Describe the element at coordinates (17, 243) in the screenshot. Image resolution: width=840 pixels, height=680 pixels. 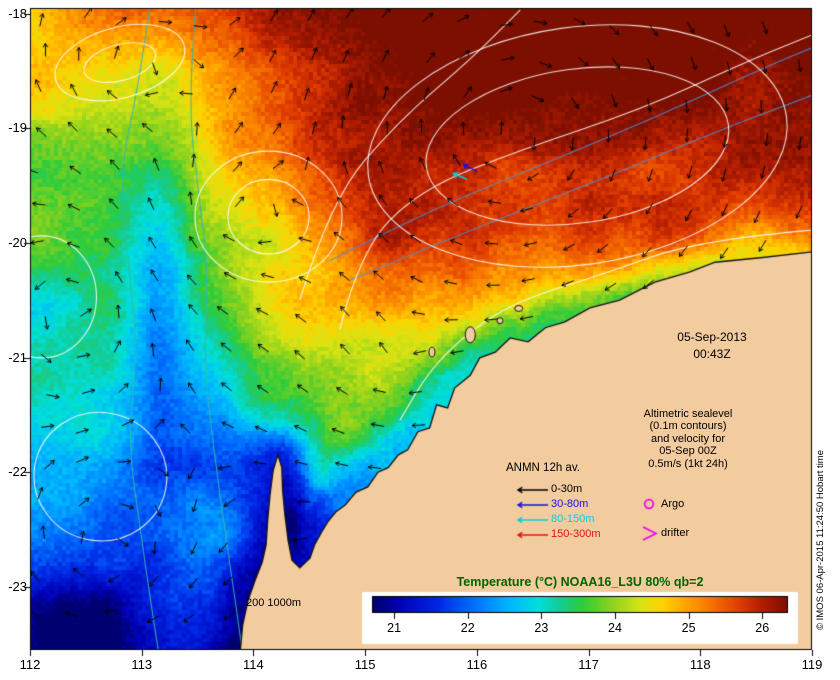
I see `y-tick-label: -20` at that location.